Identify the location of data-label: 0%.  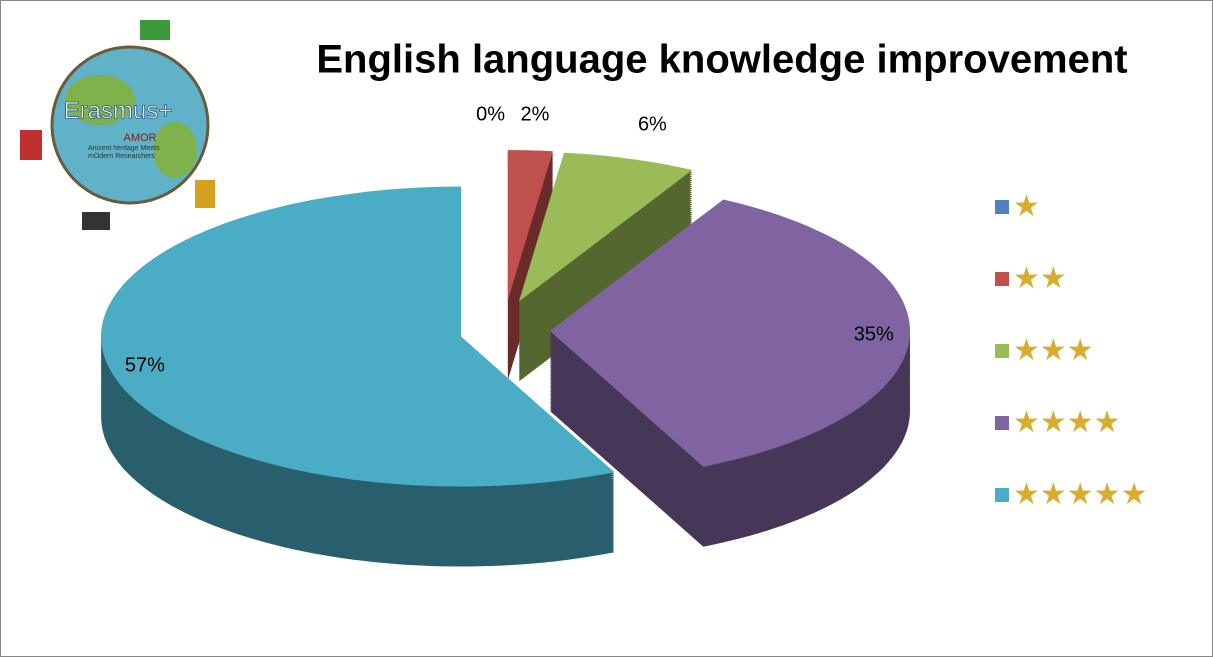
(490, 114).